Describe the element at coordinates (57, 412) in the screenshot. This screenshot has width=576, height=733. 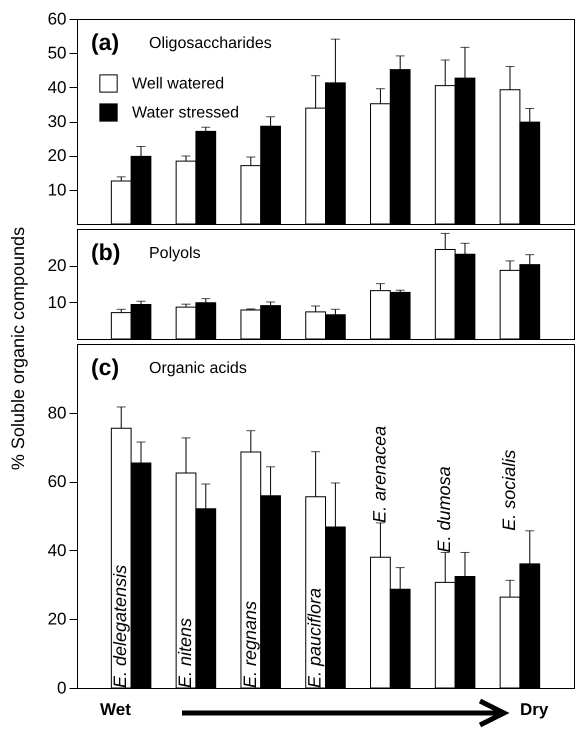
I see `y-tick-label: 80` at that location.